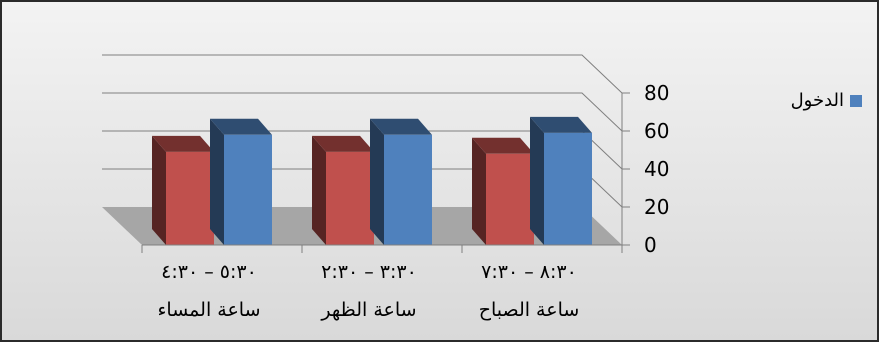 The height and width of the screenshot is (342, 879). I want to click on y-tick-label: 80, so click(656, 93).